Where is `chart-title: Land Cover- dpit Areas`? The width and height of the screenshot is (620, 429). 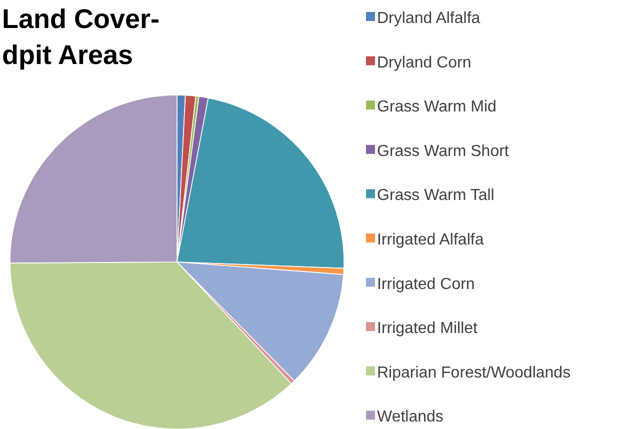
chart-title: Land Cover- dpit Areas is located at coordinates (81, 37).